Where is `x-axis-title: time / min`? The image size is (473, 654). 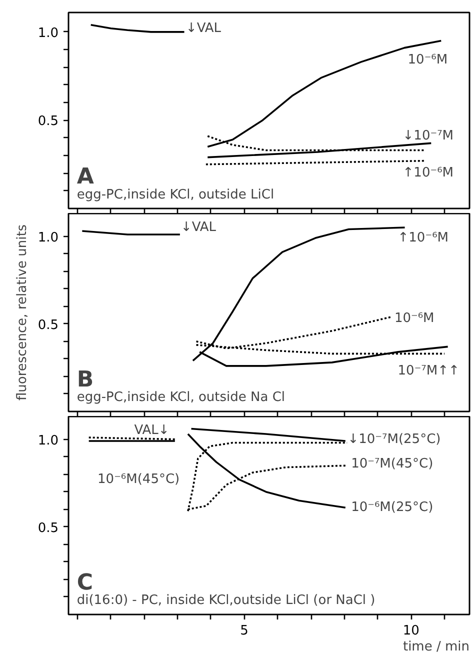
x-axis-title: time / min is located at coordinates (436, 647).